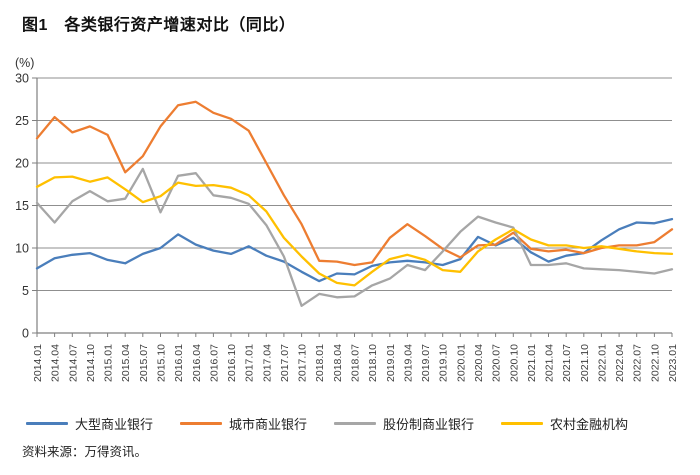 The width and height of the screenshot is (700, 475). I want to click on x-tick-label: 2018.04, so click(338, 363).